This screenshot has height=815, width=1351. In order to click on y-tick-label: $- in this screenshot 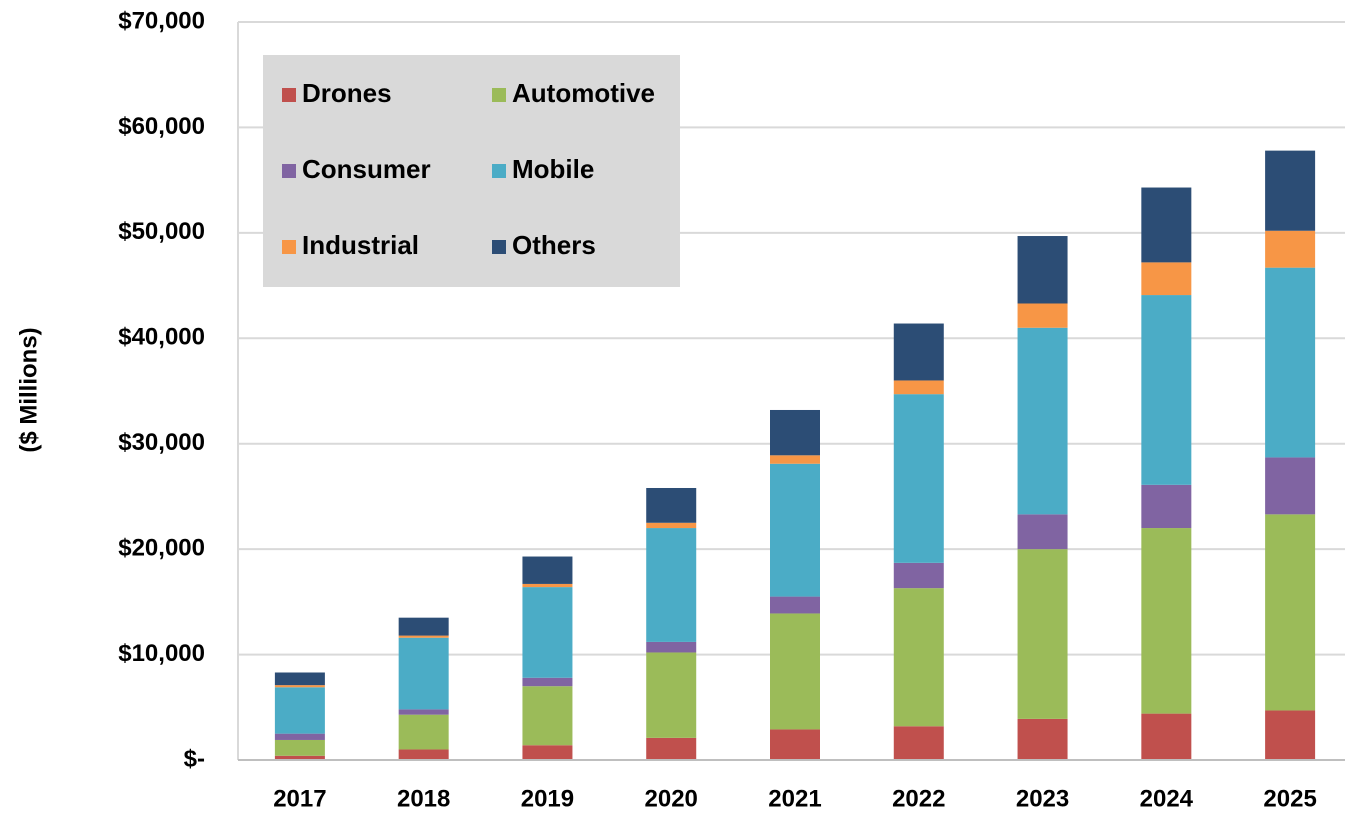, I will do `click(194, 758)`.